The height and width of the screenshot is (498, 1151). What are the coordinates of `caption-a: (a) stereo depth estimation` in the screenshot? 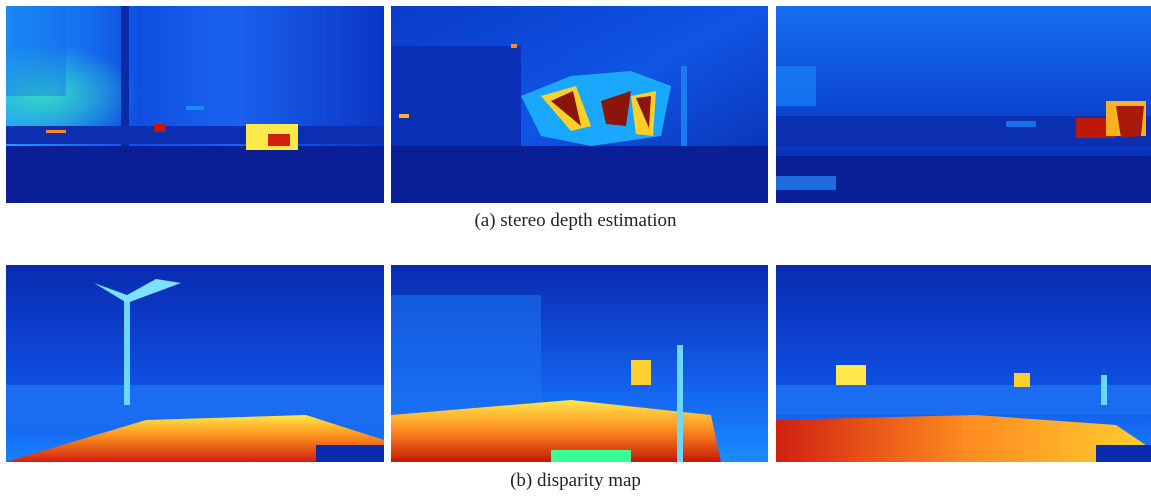 It's located at (575, 220).